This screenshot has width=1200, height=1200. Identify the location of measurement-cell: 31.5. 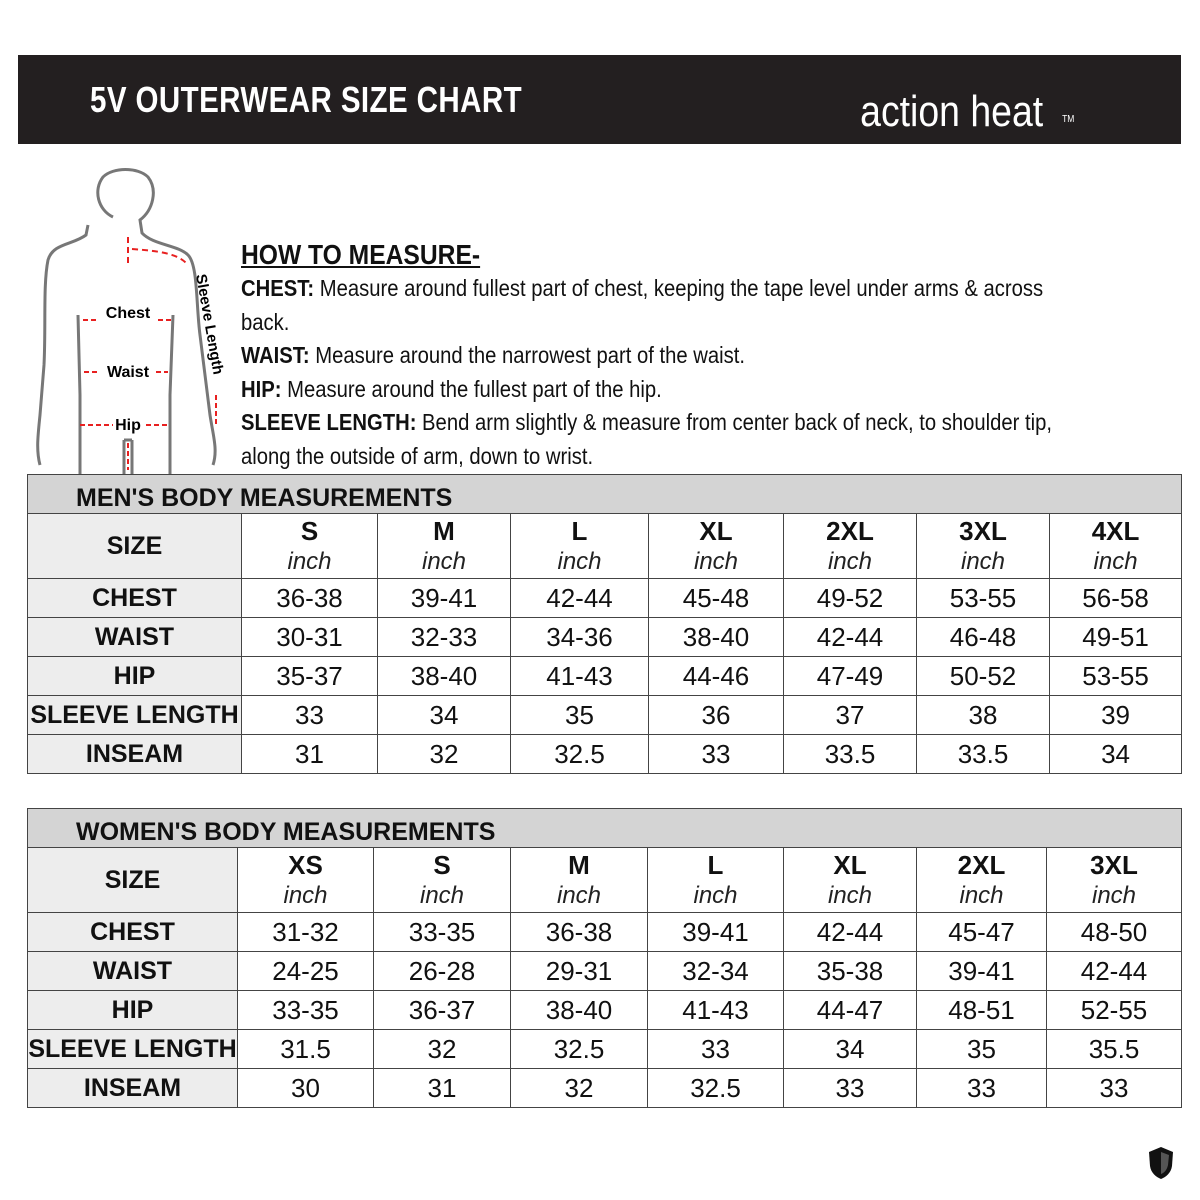
(305, 1049).